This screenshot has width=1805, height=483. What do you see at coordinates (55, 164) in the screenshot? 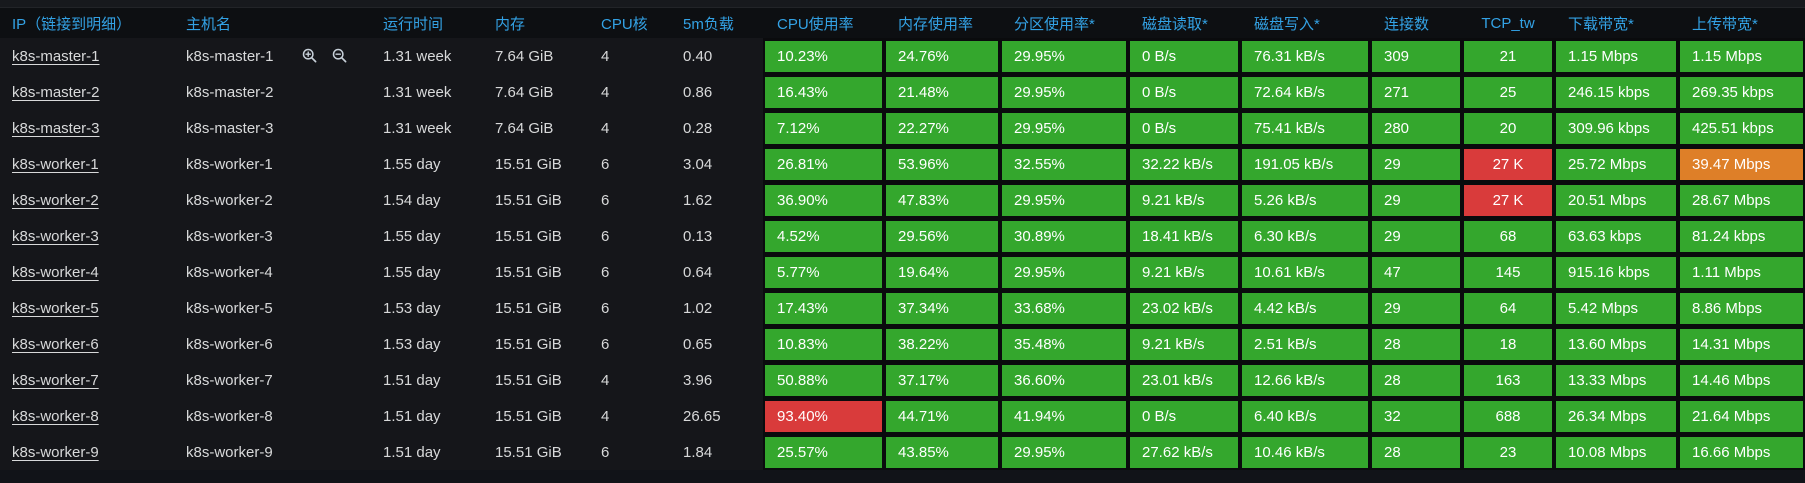
I see `ip-detail-link: k8s-worker-1` at bounding box center [55, 164].